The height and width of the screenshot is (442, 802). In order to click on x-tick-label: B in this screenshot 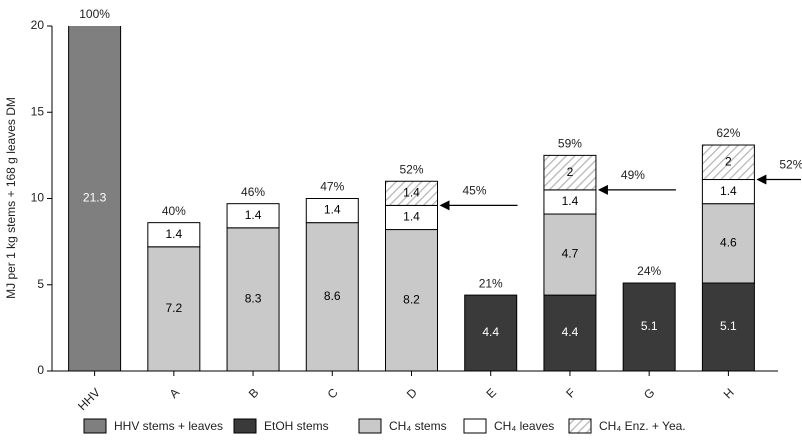, I will do `click(254, 393)`.